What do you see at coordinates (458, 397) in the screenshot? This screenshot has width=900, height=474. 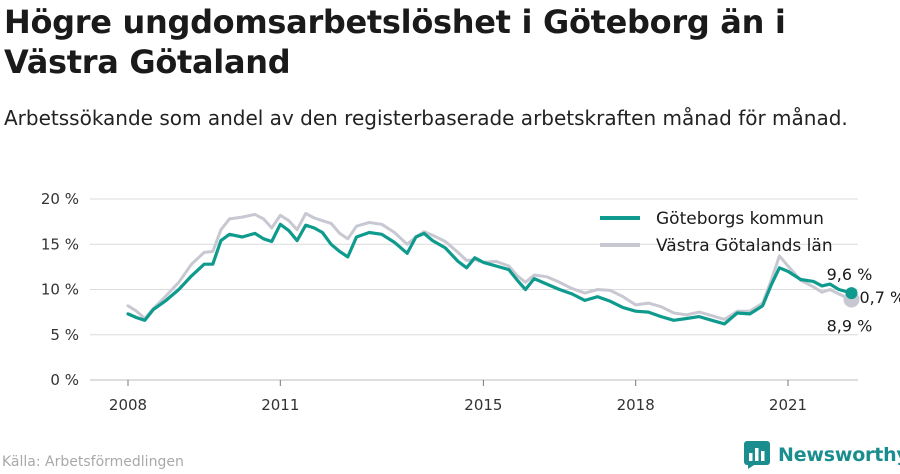 I see `x-axis-ticks: 2008 2011 2015 2018 2021` at bounding box center [458, 397].